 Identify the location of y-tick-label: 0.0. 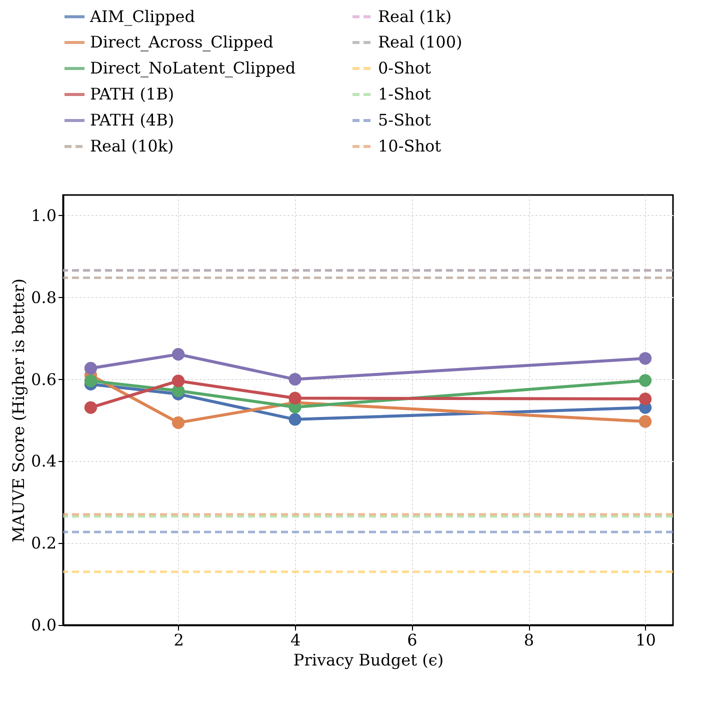
(43, 625).